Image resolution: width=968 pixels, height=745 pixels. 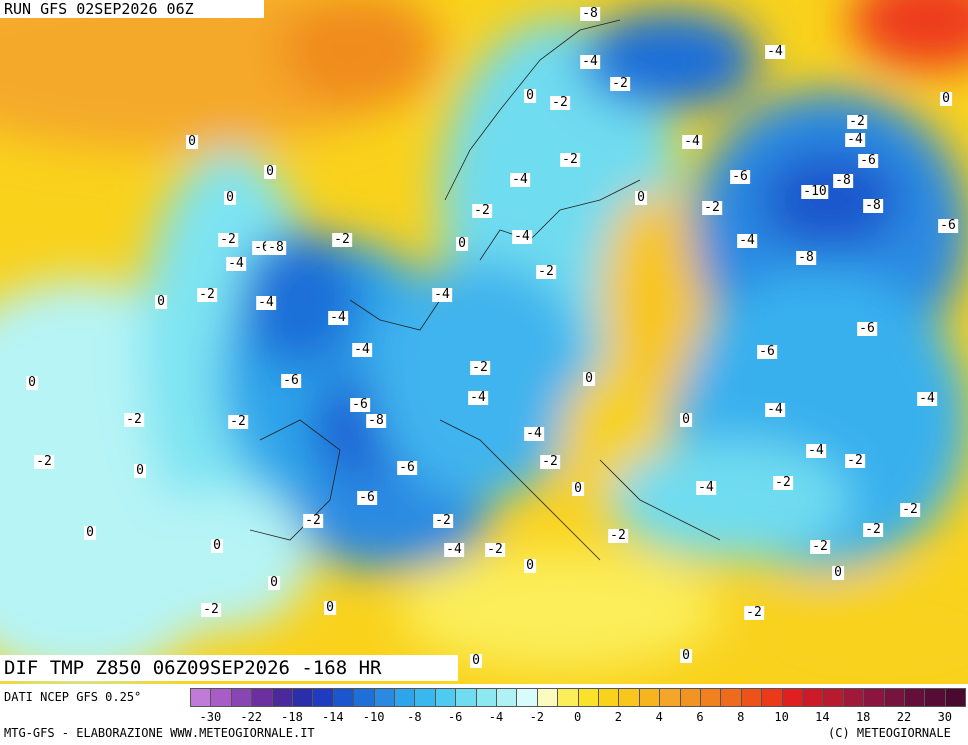 I want to click on scale-tick-label: 22, so click(x=904, y=717).